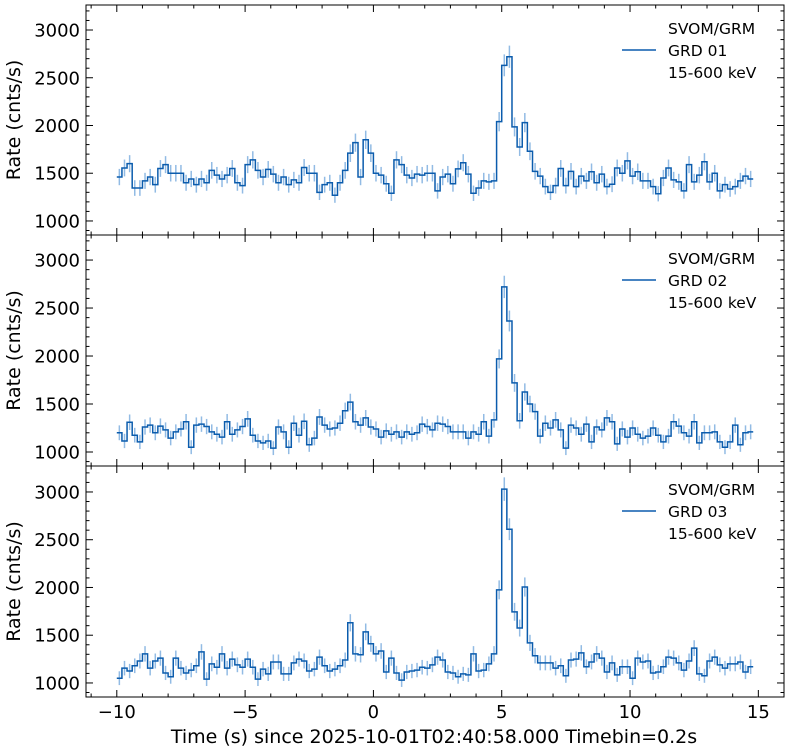 The height and width of the screenshot is (755, 787). What do you see at coordinates (697, 281) in the screenshot?
I see `legend-text: GRD 02` at bounding box center [697, 281].